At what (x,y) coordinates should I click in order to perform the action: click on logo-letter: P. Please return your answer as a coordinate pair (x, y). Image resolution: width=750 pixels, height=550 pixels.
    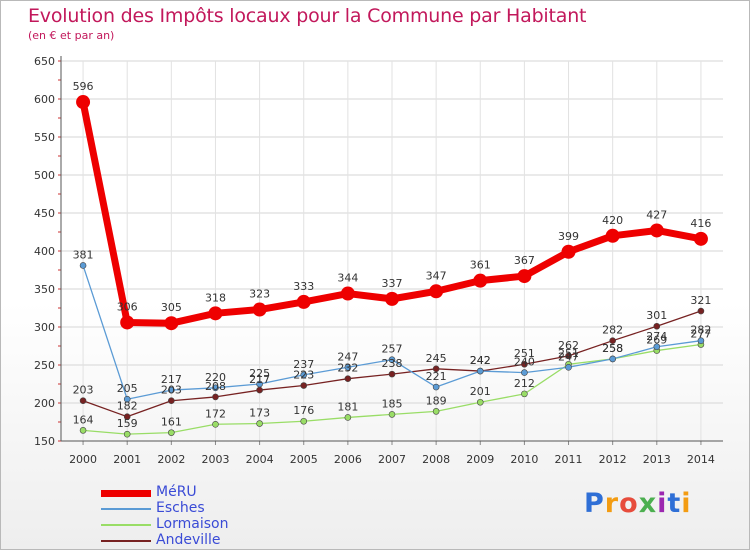
    Looking at the image, I should click on (594, 503).